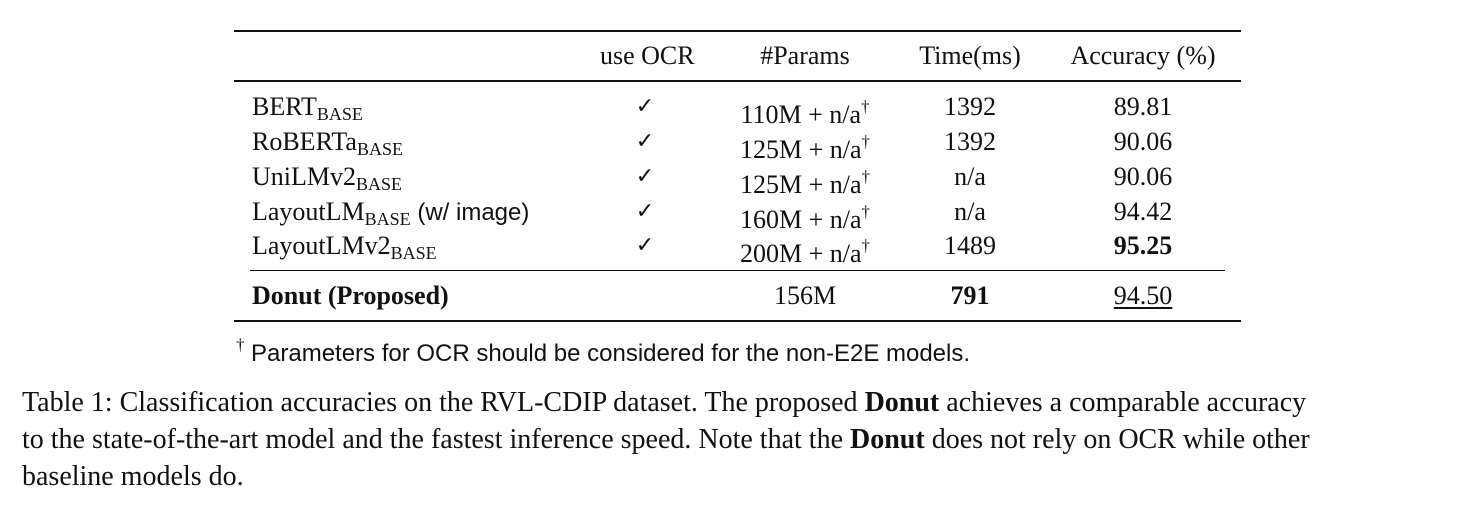  What do you see at coordinates (1143, 211) in the screenshot?
I see `table-row-accuracy: 94.42` at bounding box center [1143, 211].